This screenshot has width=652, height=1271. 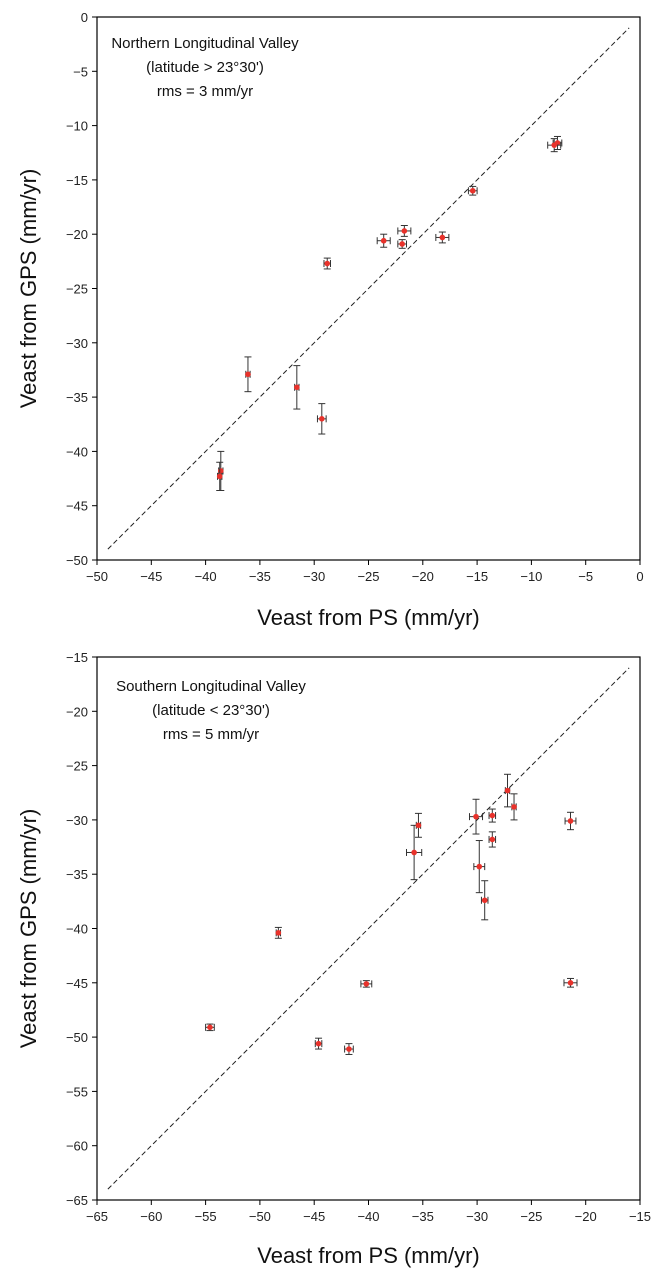 What do you see at coordinates (639, 576) in the screenshot?
I see `x-tick-label: 0` at bounding box center [639, 576].